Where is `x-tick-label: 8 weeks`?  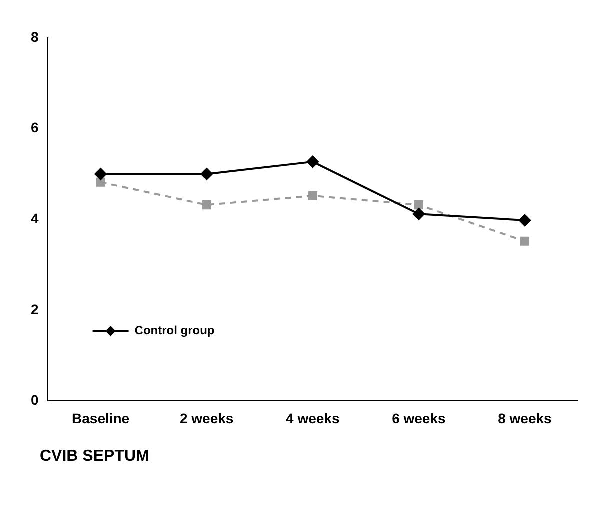
x-tick-label: 8 weeks is located at coordinates (525, 418).